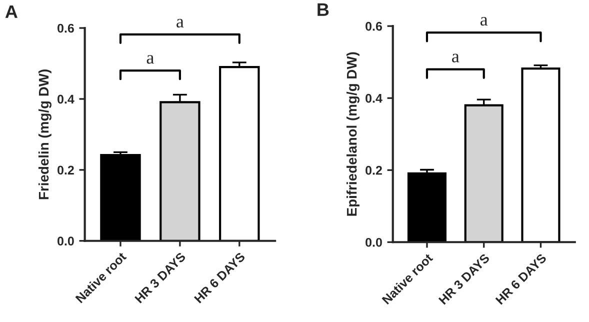 The height and width of the screenshot is (322, 589). What do you see at coordinates (45, 135) in the screenshot?
I see `y-axis-title: Friedelin (mg/g DW)` at bounding box center [45, 135].